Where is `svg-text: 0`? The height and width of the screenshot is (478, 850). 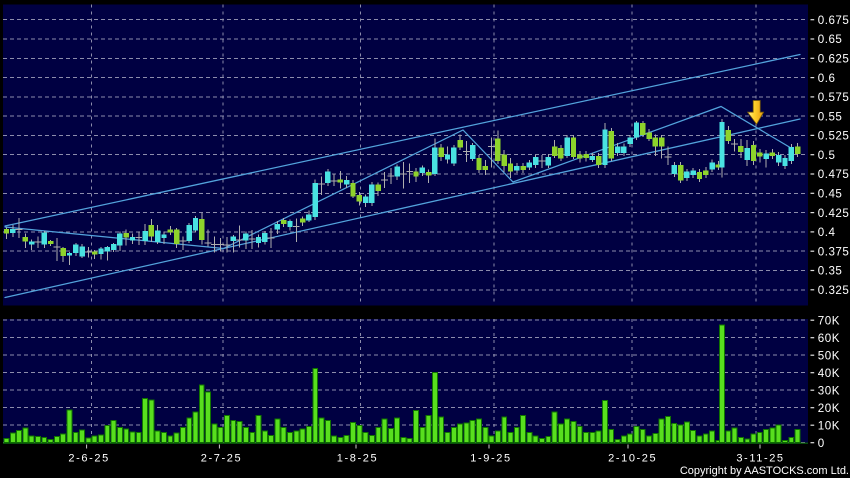 svg-text: 0 is located at coordinates (821, 443).